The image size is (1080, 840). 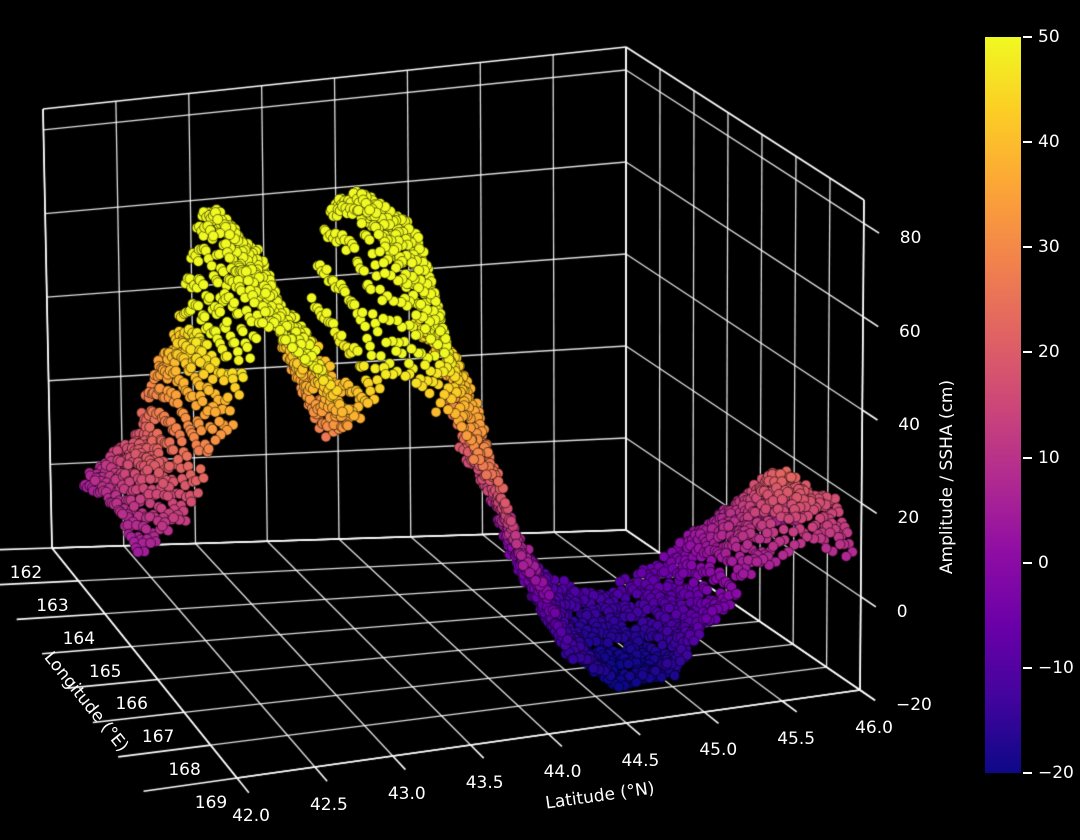 I want to click on longitude-tick-label: 162, so click(x=26, y=573).